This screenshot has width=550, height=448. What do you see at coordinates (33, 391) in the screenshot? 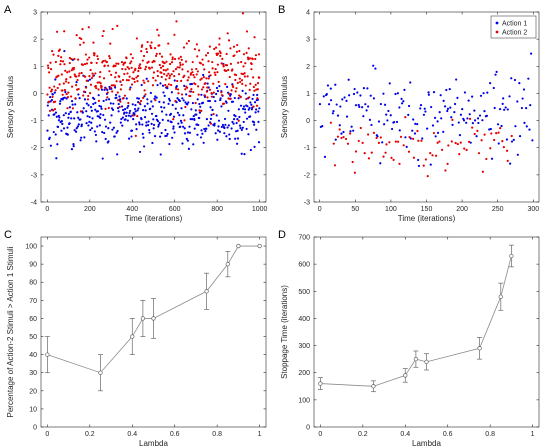
I see `y-tick-label-c: 20` at bounding box center [33, 391].